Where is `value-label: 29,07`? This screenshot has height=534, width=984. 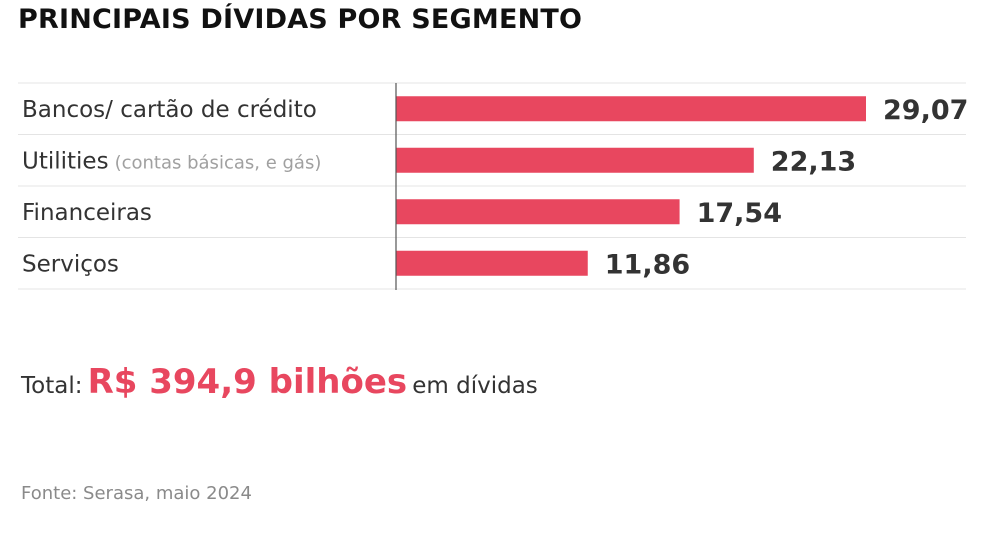
value-label: 29,07 is located at coordinates (925, 110).